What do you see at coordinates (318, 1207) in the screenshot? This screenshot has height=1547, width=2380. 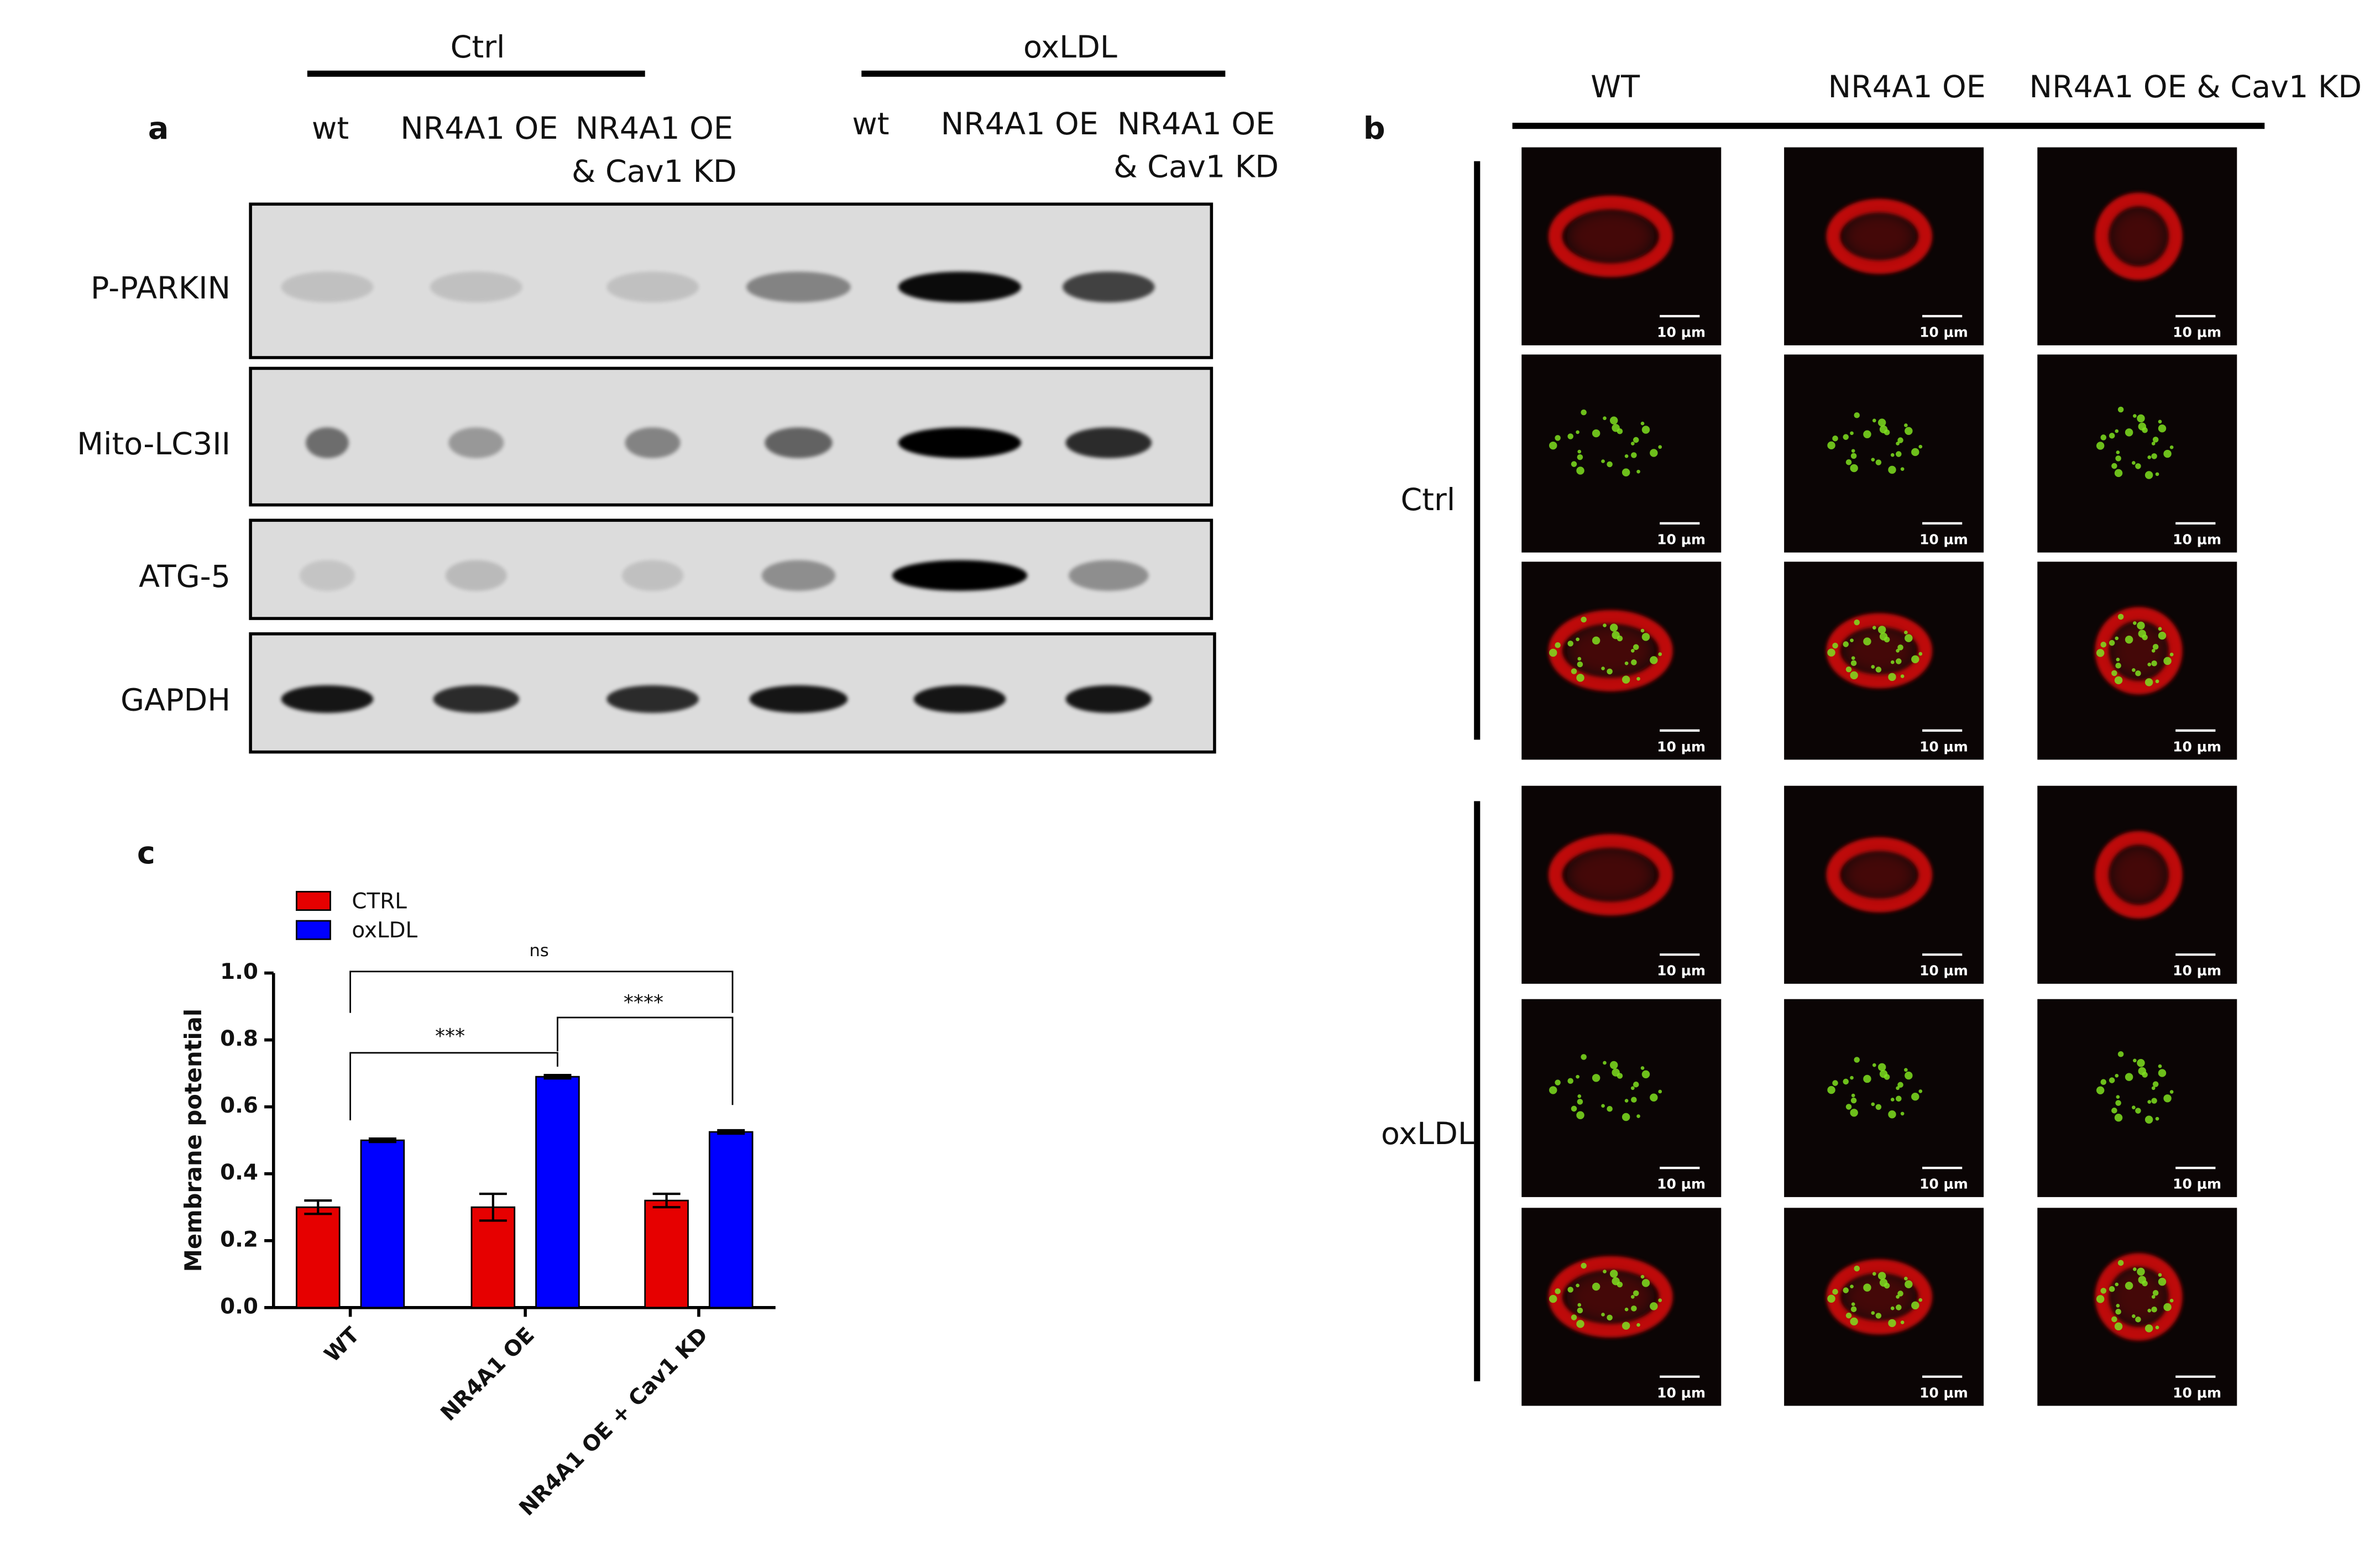 I see `error-bar` at bounding box center [318, 1207].